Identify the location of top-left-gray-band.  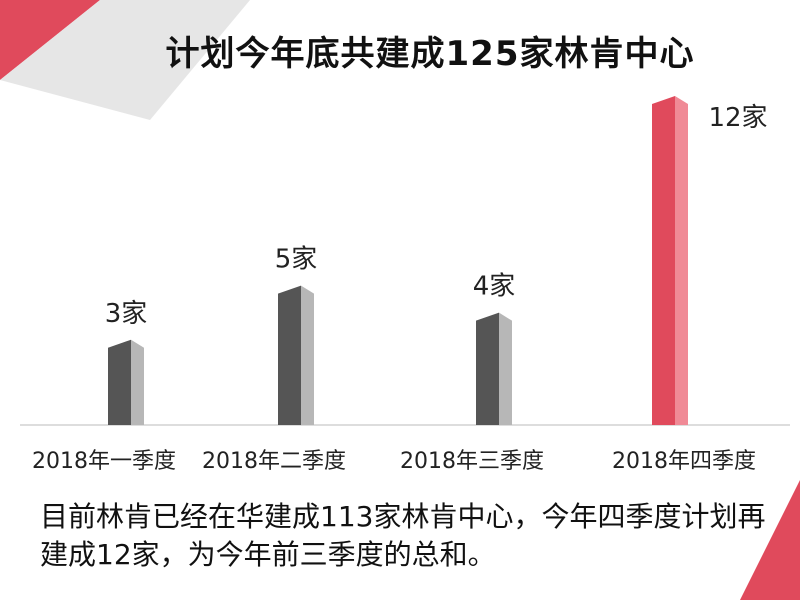
(125, 60).